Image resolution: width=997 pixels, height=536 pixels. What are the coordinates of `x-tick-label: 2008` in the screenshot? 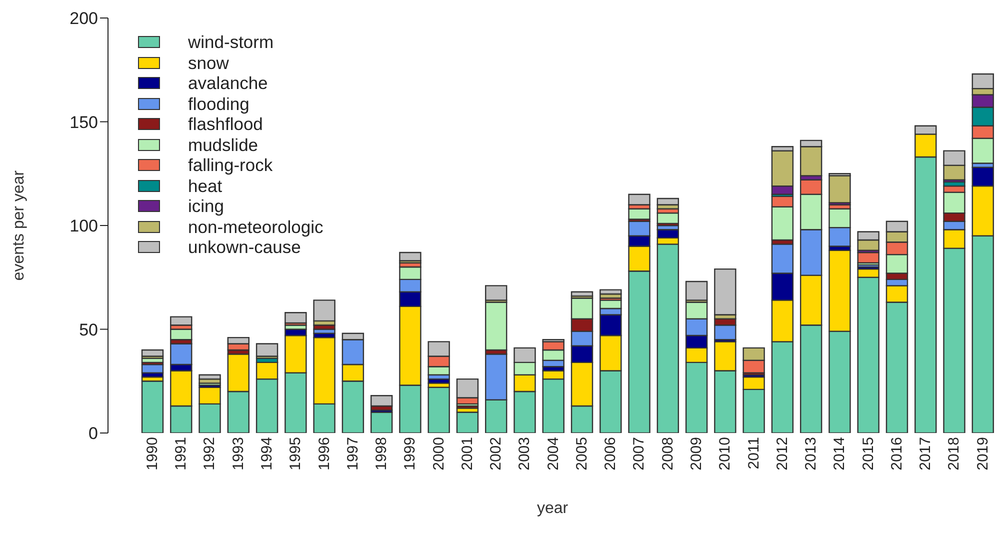 It's located at (667, 453).